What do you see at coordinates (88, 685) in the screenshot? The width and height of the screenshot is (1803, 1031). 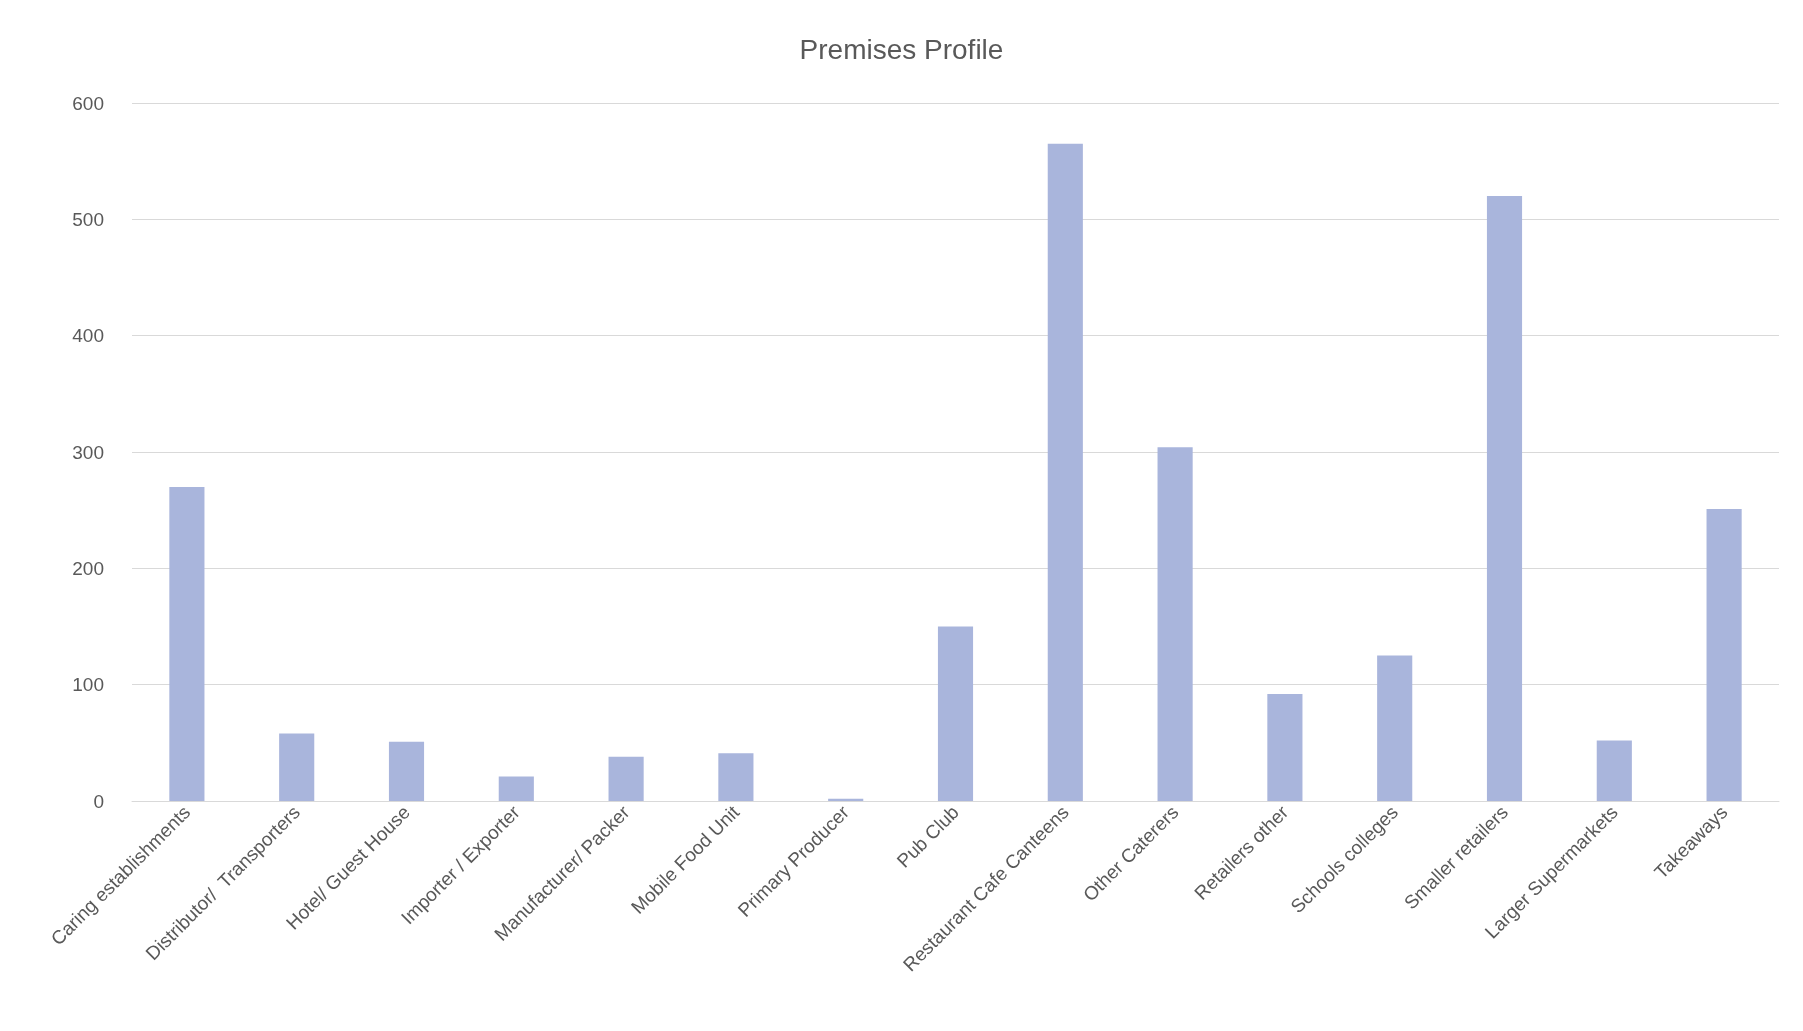 I see `y-tick-label: 100` at bounding box center [88, 685].